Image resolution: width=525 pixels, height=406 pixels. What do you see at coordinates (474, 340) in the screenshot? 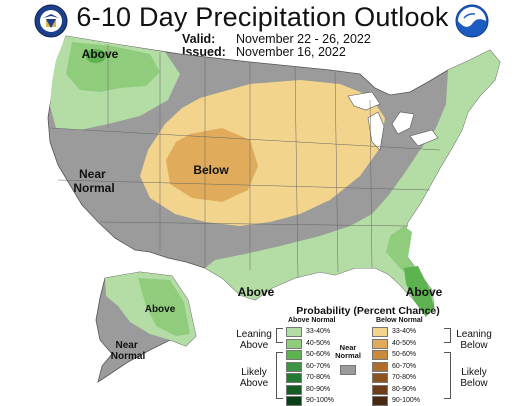
I see `legend-leaning-below: Leaning Below` at bounding box center [474, 340].